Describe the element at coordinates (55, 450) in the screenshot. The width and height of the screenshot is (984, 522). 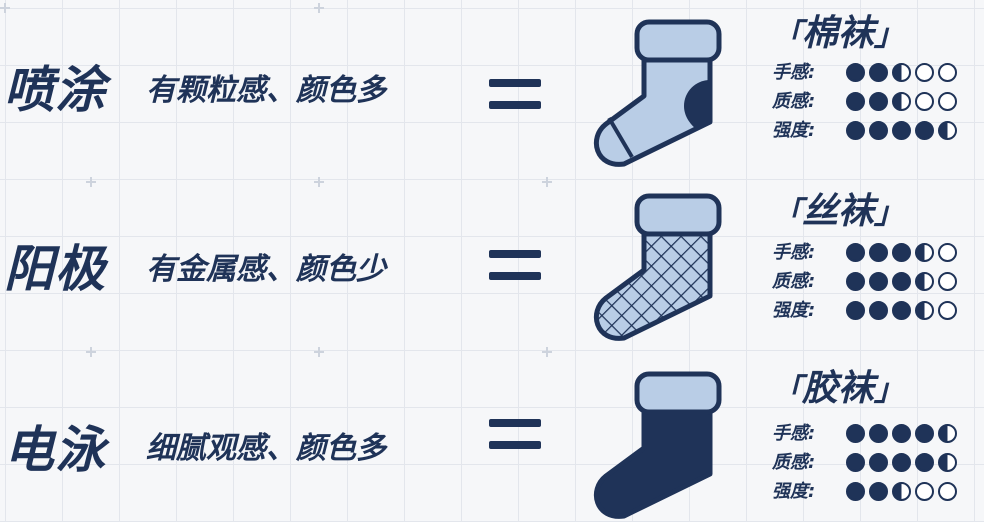
I see `finish-method-label: 电泳` at that location.